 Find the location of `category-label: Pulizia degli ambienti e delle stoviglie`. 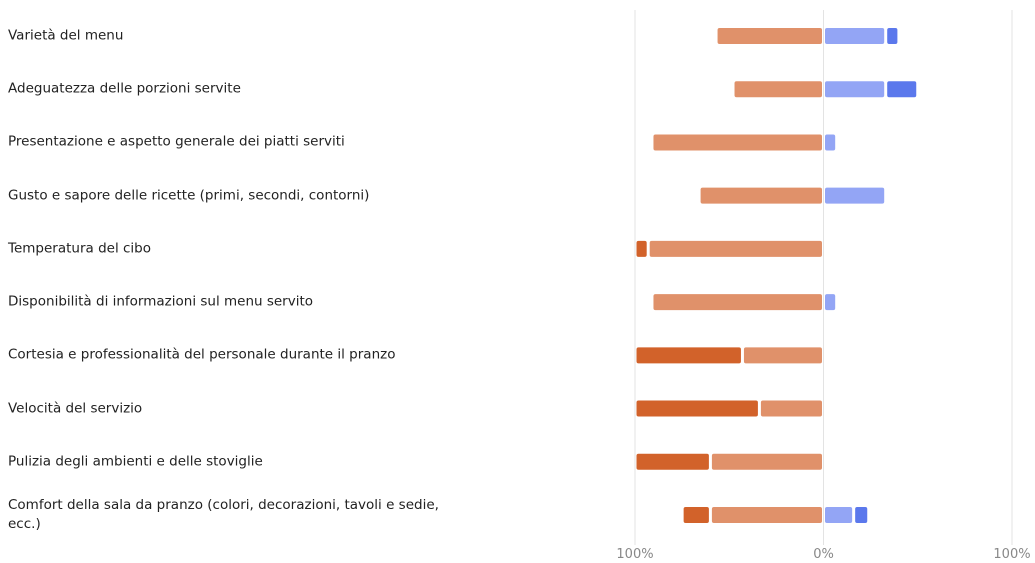

category-label: Pulizia degli ambienti e delle stoviglie is located at coordinates (135, 461).